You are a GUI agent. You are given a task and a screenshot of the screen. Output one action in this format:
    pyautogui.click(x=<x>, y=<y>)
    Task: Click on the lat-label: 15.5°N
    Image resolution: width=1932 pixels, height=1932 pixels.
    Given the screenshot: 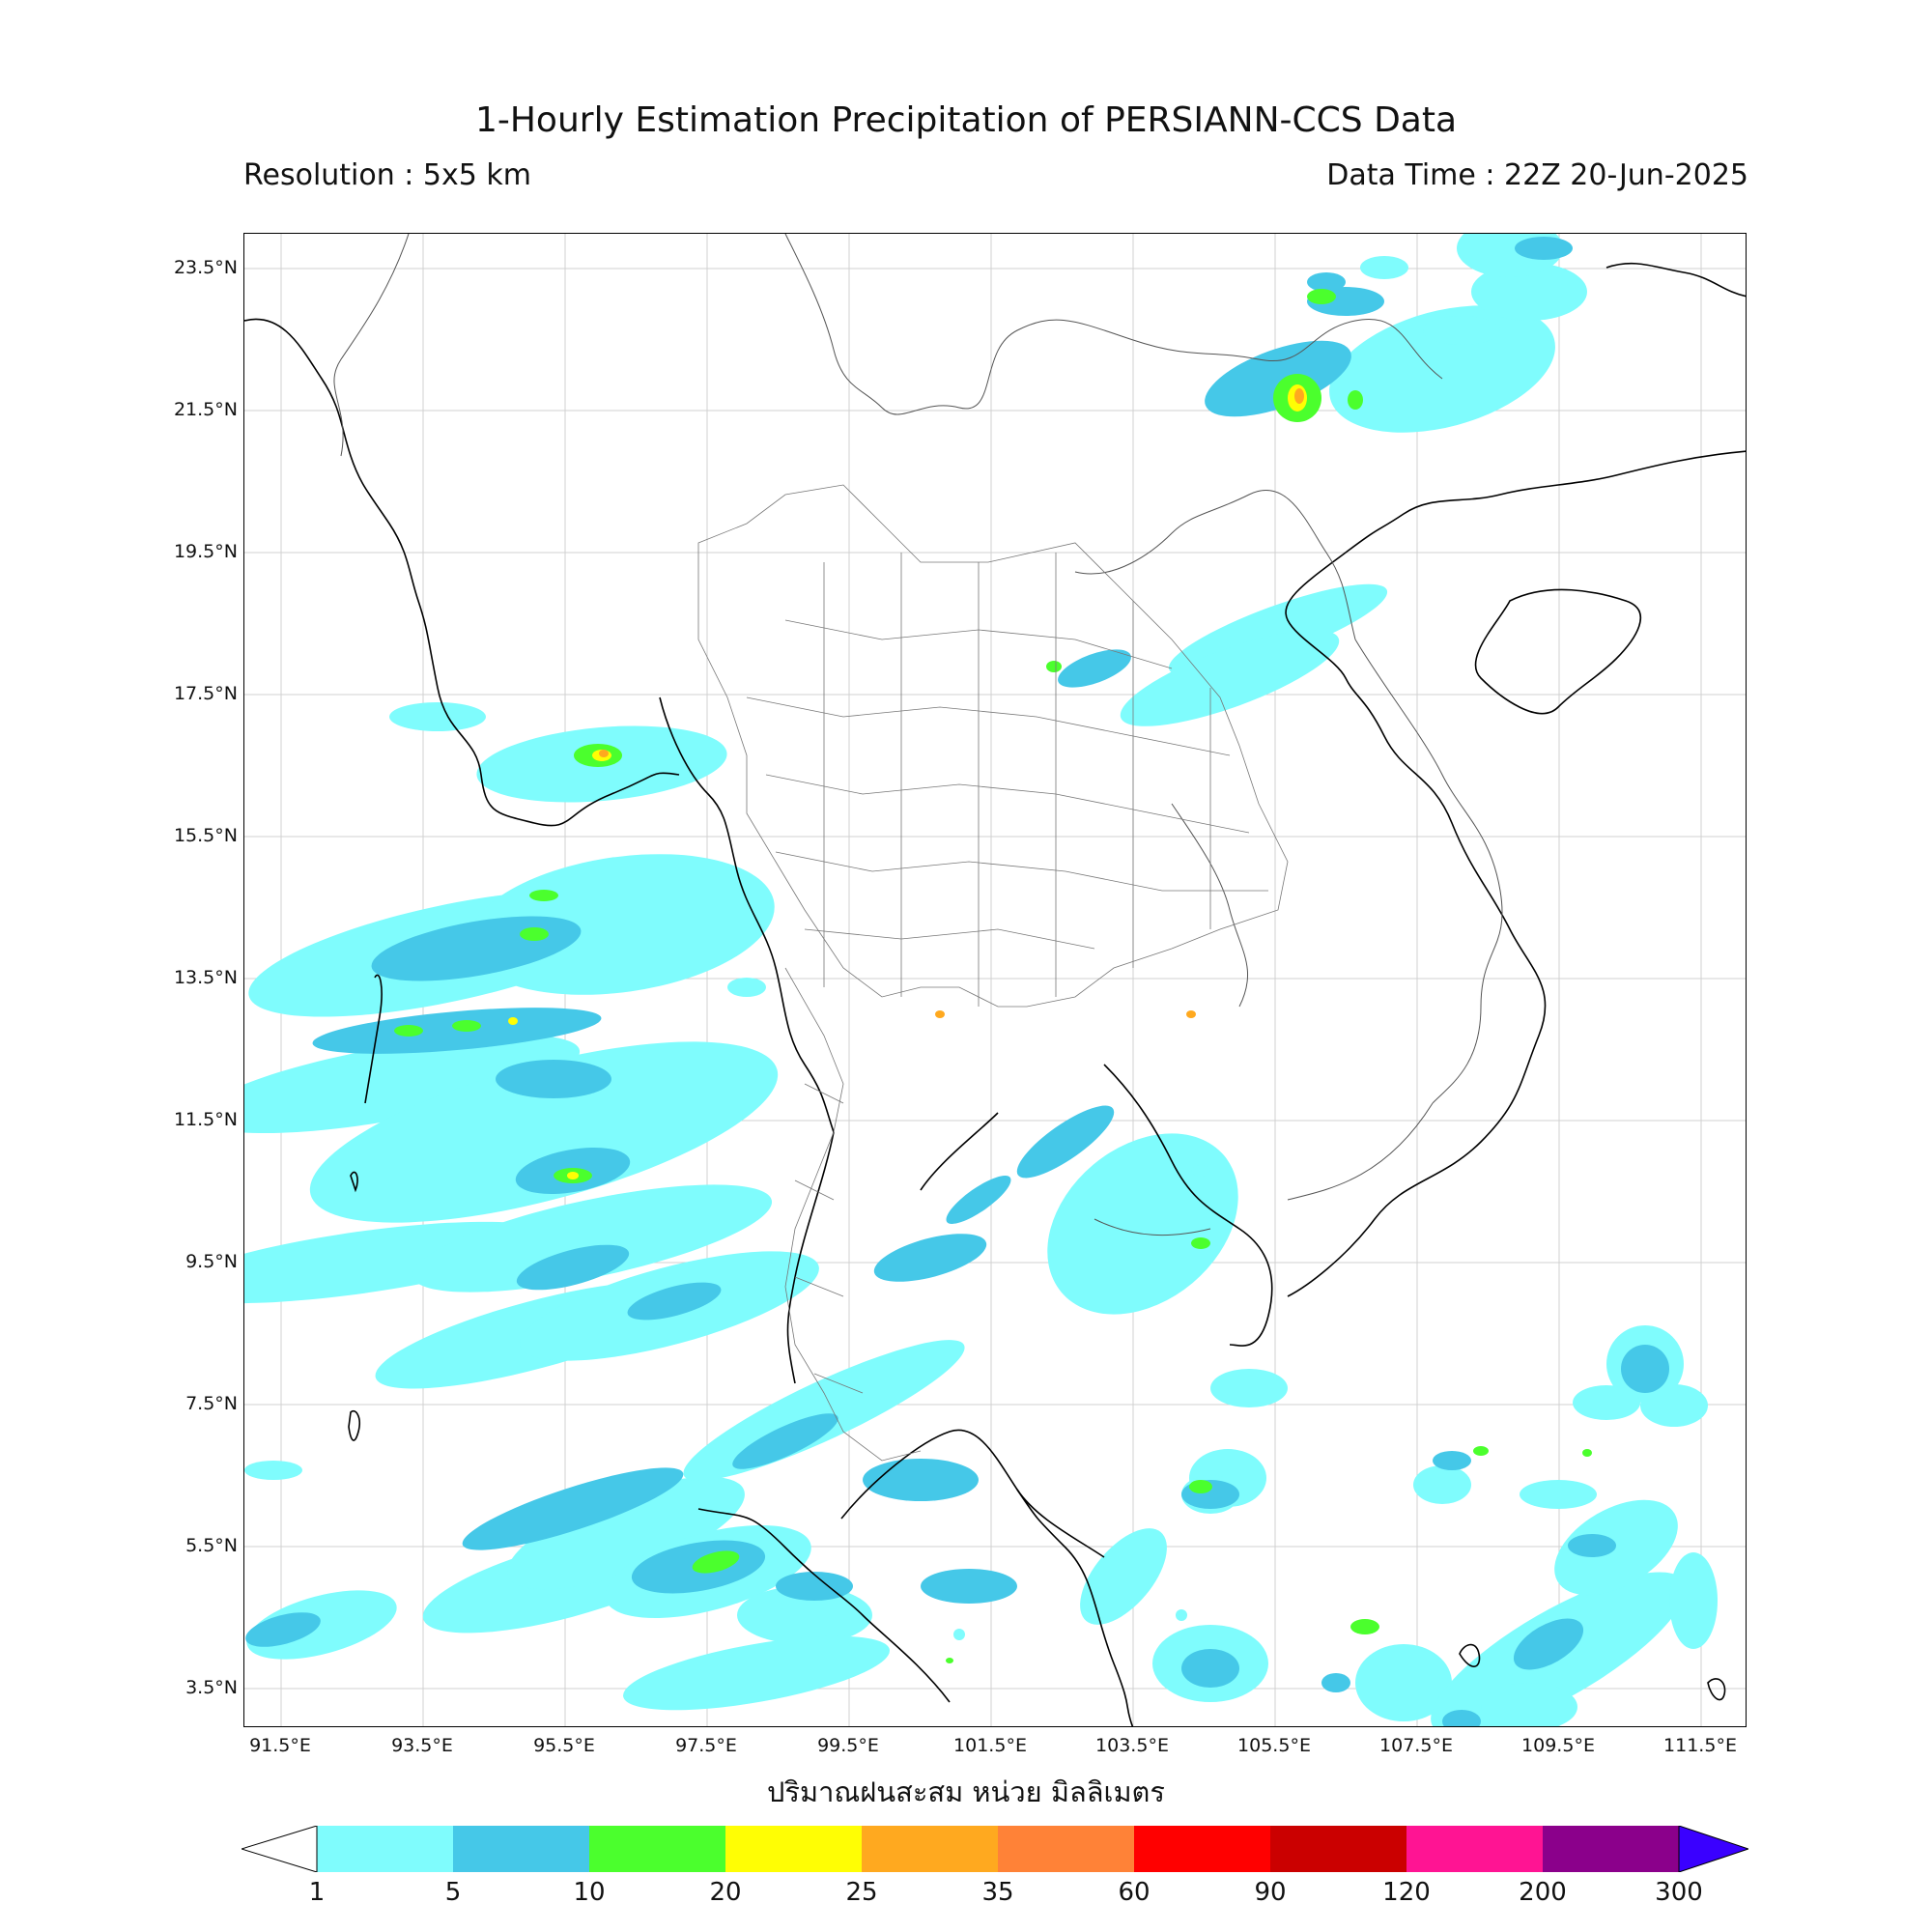 What is the action you would take?
    pyautogui.click(x=205, y=835)
    